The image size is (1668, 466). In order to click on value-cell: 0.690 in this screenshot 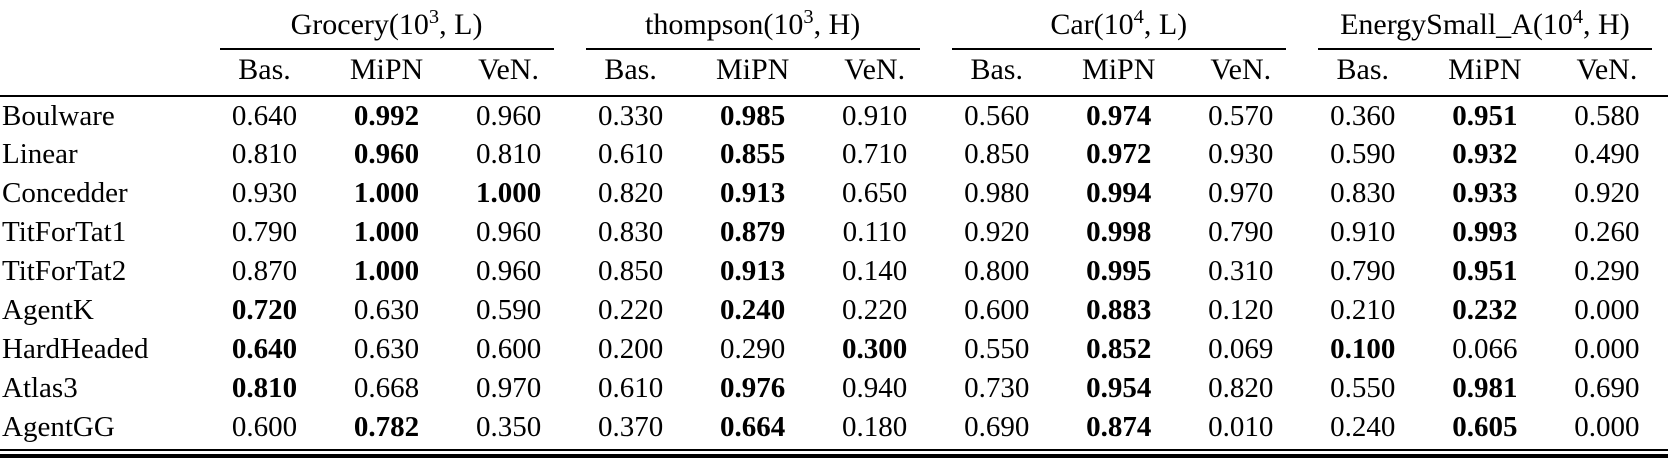, I will do `click(997, 427)`.